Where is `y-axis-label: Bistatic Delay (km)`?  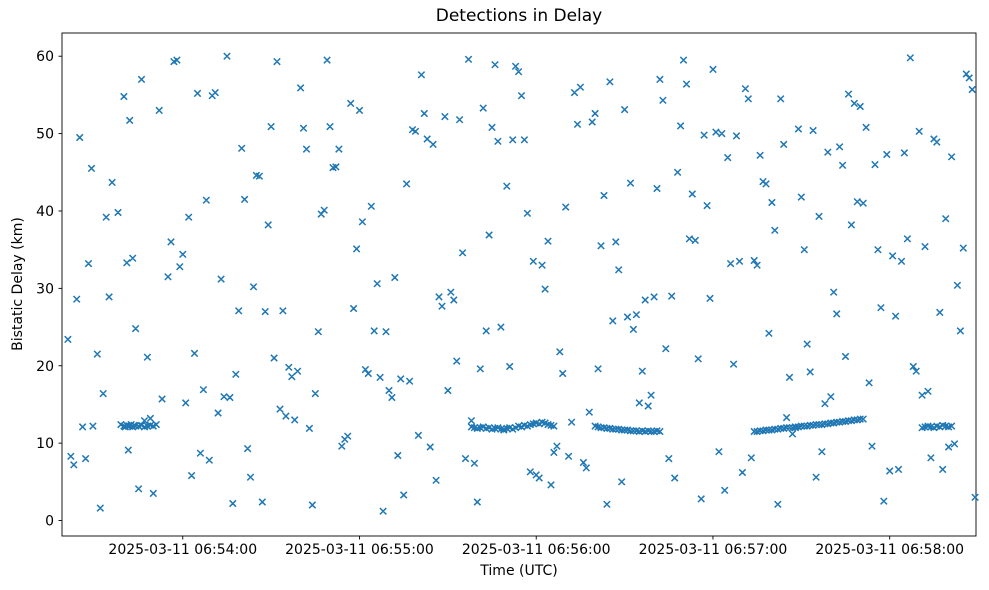
y-axis-label: Bistatic Delay (km) is located at coordinates (18, 284).